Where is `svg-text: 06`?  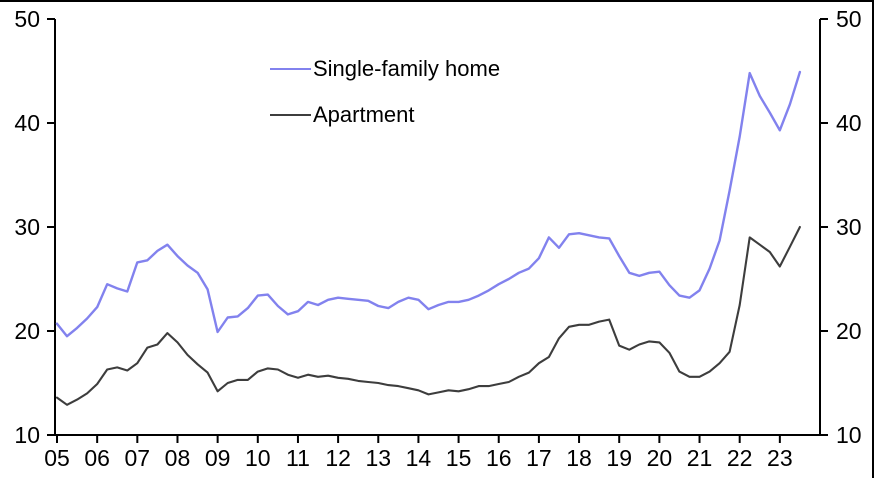
svg-text: 06 is located at coordinates (97, 458).